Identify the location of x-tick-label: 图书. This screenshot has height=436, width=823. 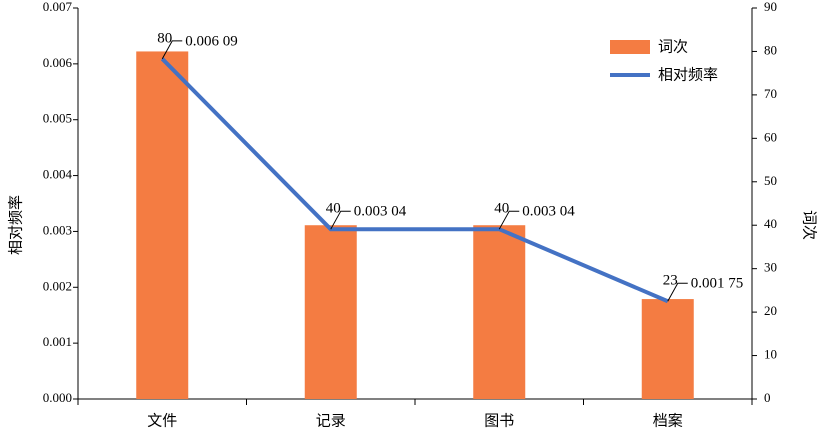
(499, 421).